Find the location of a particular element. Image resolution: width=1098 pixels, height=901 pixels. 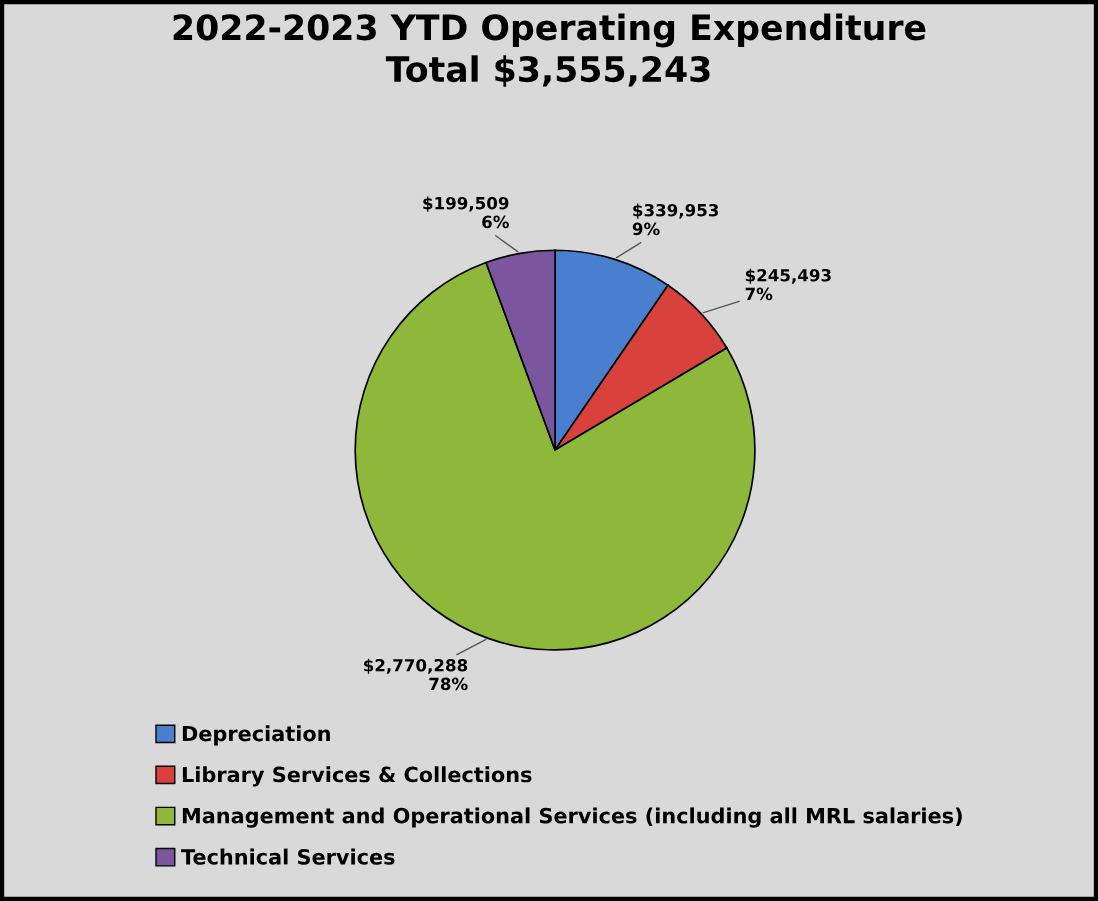

data-label: $2,770,288 78% is located at coordinates (416, 674).